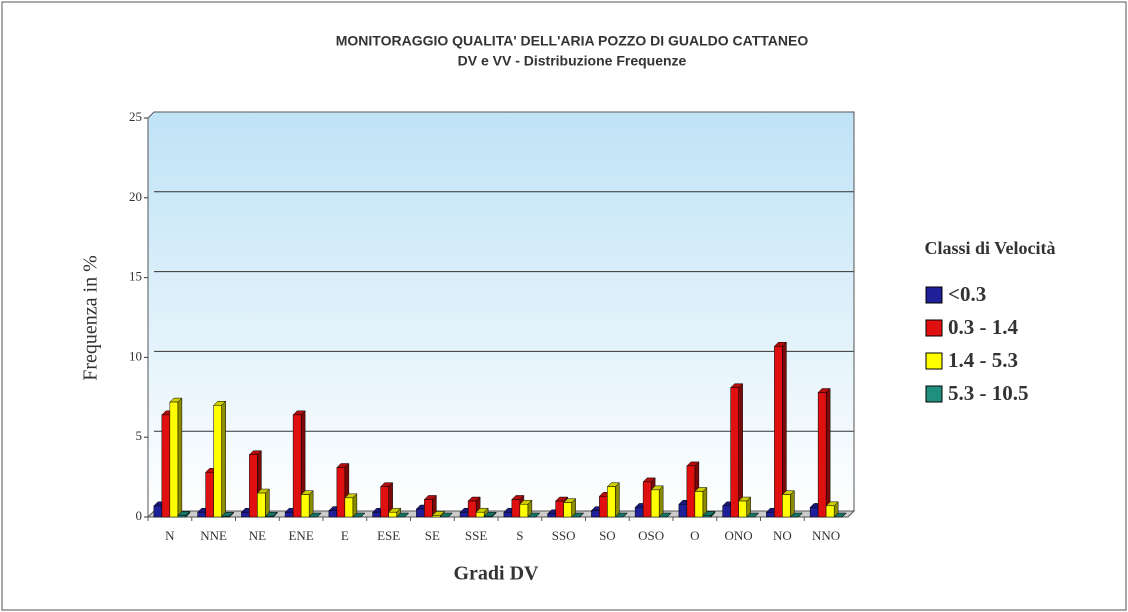 The height and width of the screenshot is (612, 1128). Describe the element at coordinates (91, 318) in the screenshot. I see `y-axis-title: Frequenza in %` at that location.